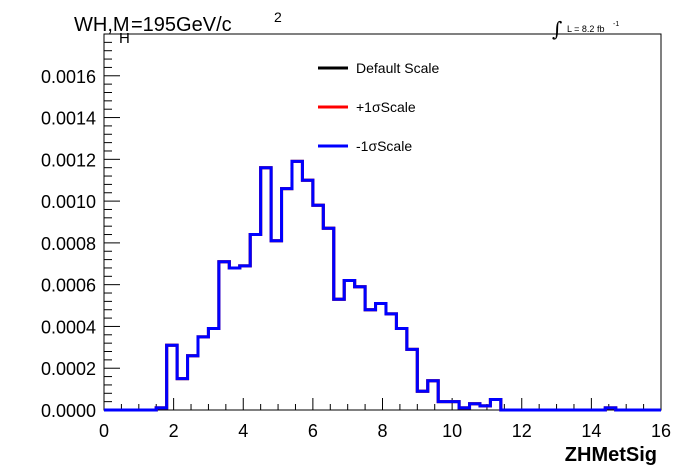 This screenshot has width=696, height=472. Describe the element at coordinates (616, 24) in the screenshot. I see `lumi-superscript: -1` at that location.